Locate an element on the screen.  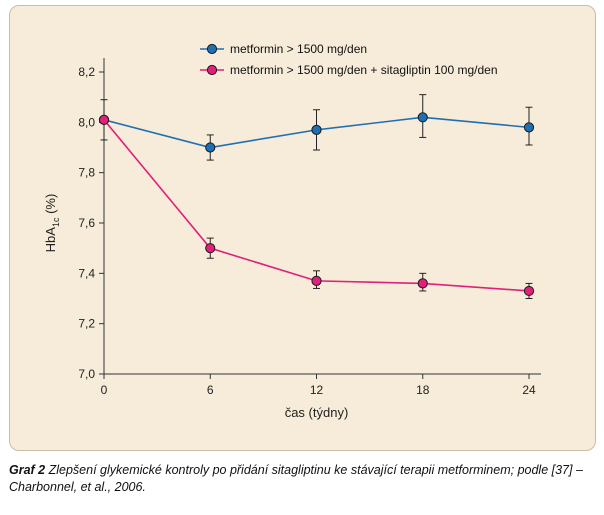
x-tick-label: 6 is located at coordinates (210, 390).